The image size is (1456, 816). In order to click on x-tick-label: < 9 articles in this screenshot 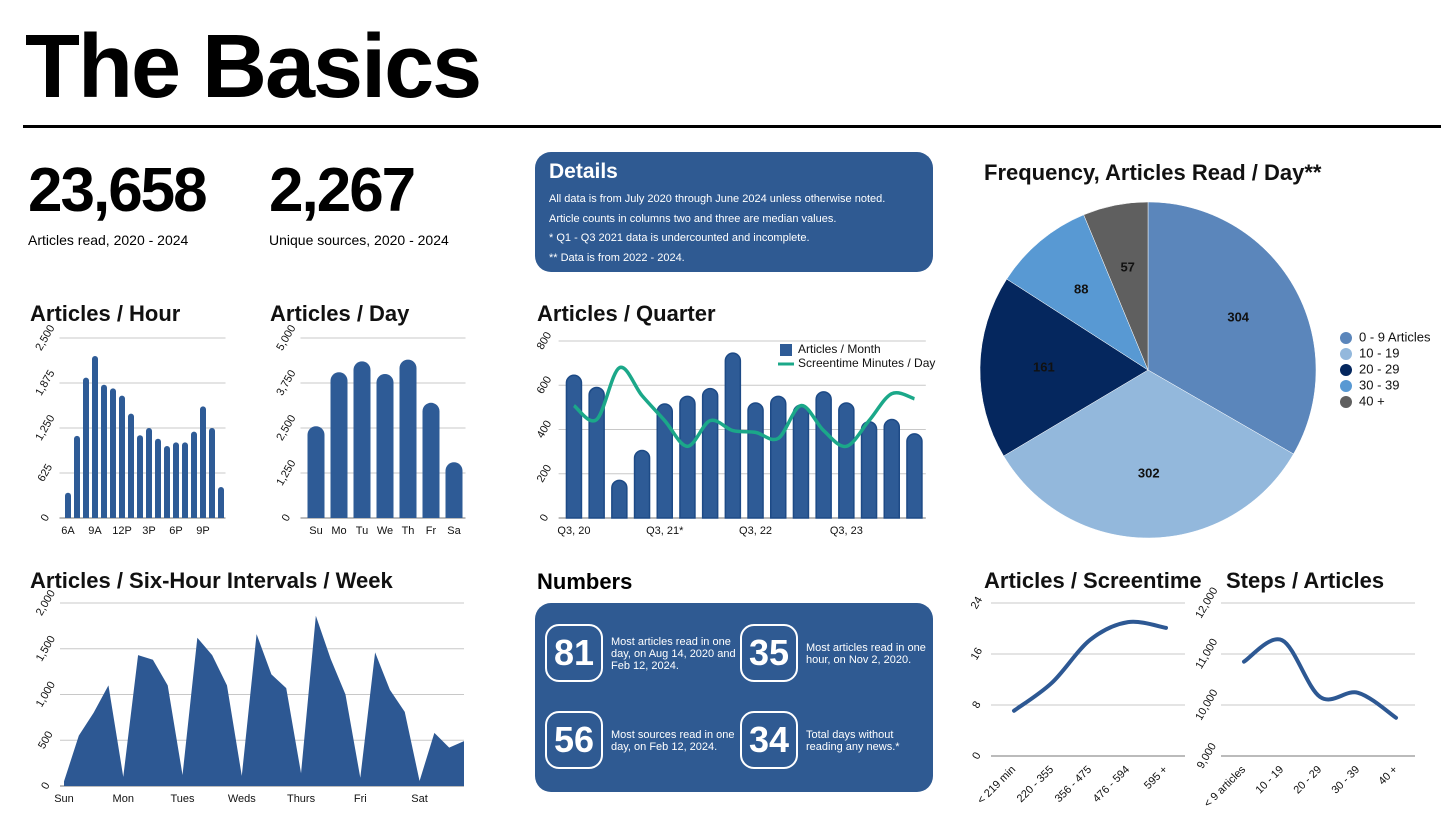, I will do `click(1225, 786)`.